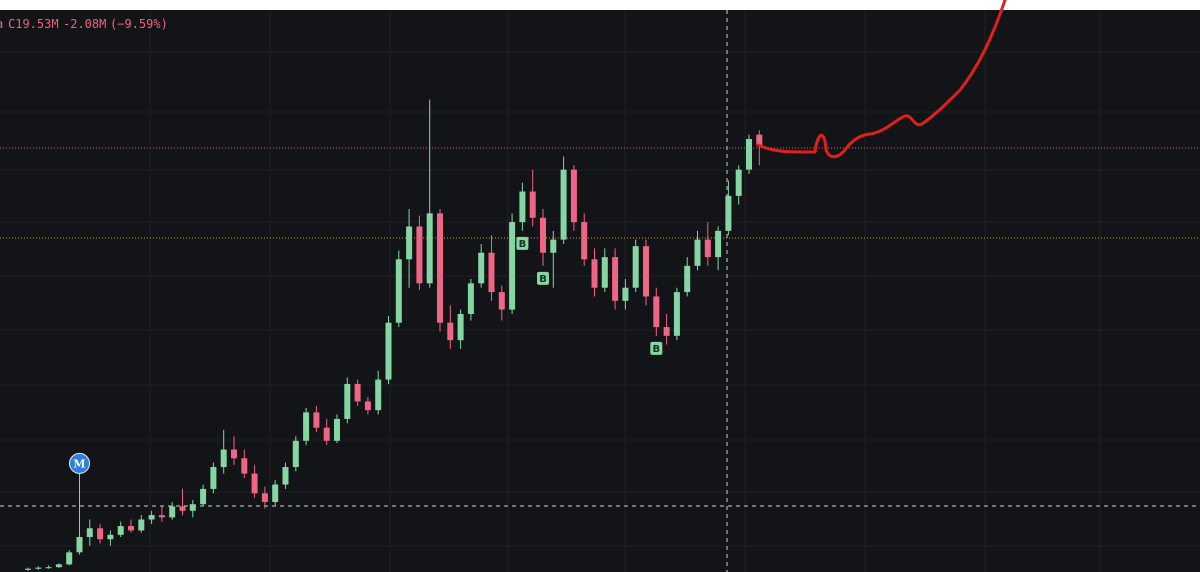 The height and width of the screenshot is (572, 1200). Describe the element at coordinates (33, 24) in the screenshot. I see `header-close: C19.53M` at that location.